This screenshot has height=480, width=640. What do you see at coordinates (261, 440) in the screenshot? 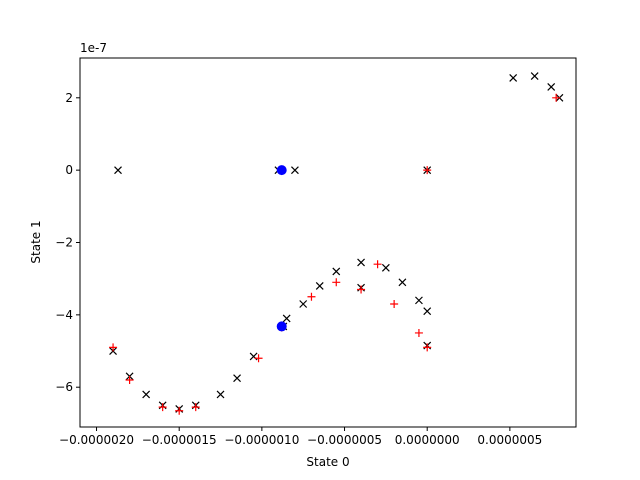
I see `x-tick-label: −0.0000010` at bounding box center [261, 440].